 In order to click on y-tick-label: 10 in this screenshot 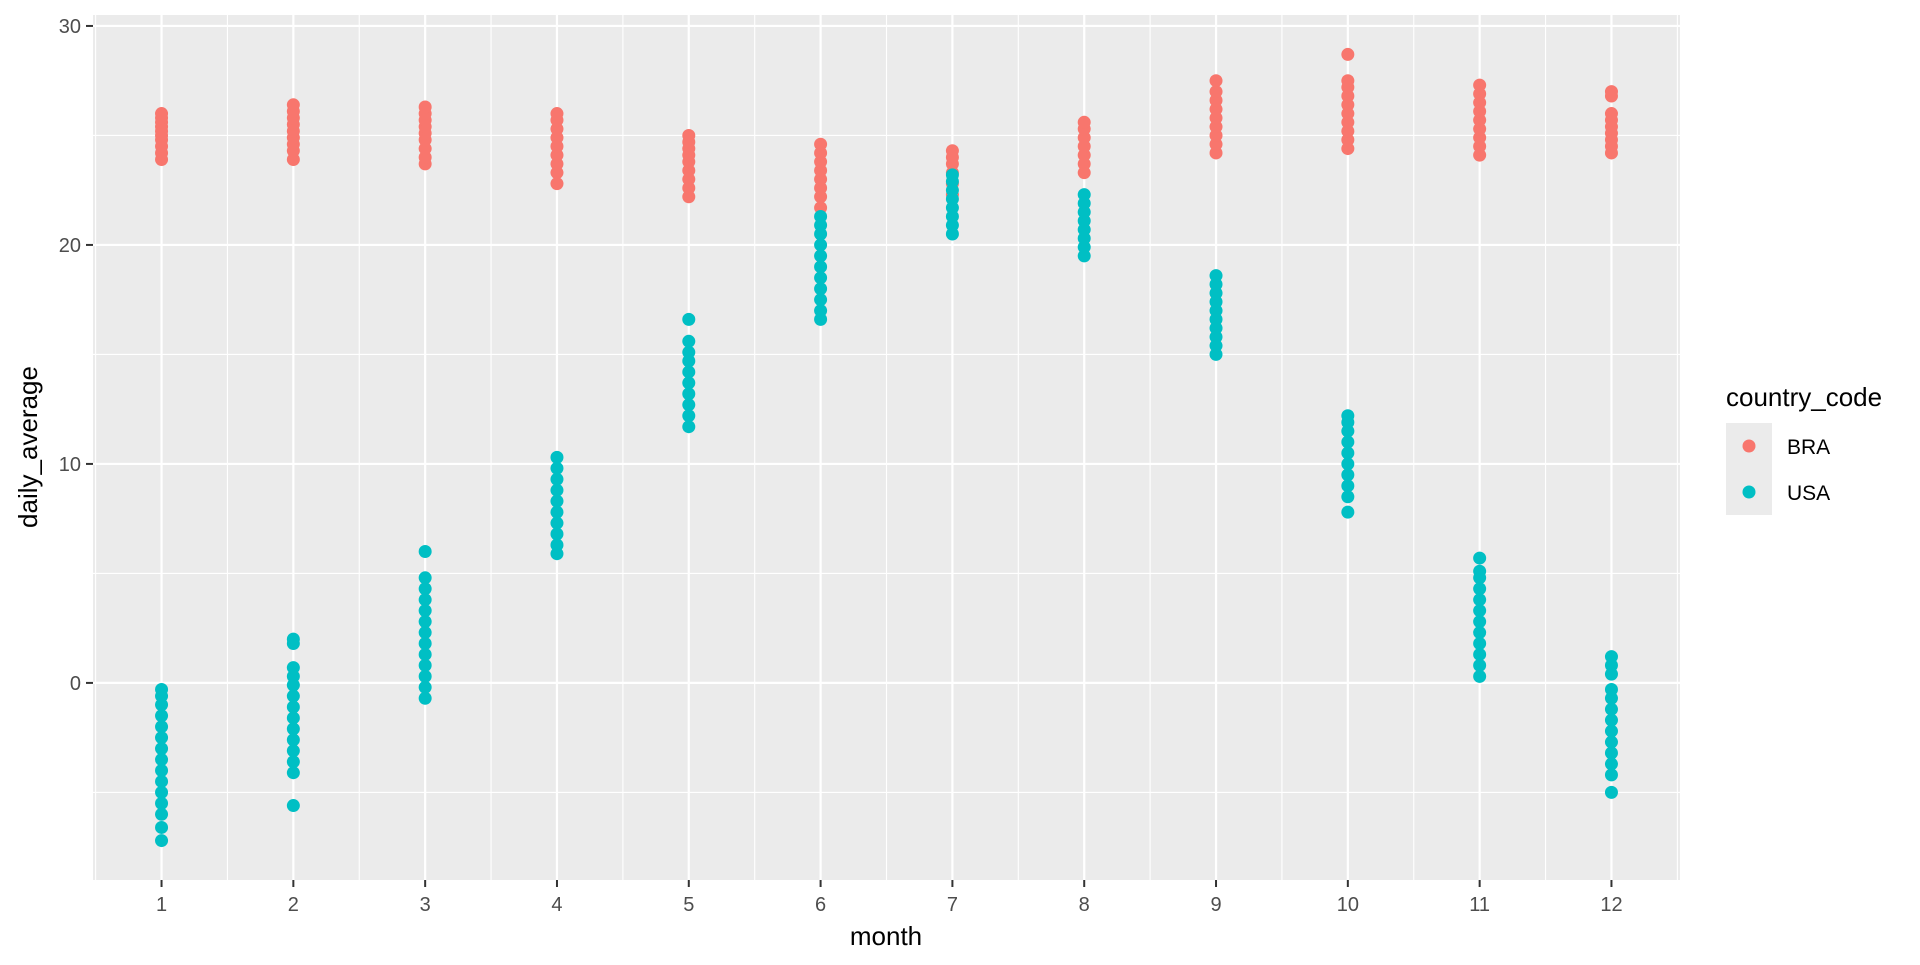, I will do `click(70, 465)`.